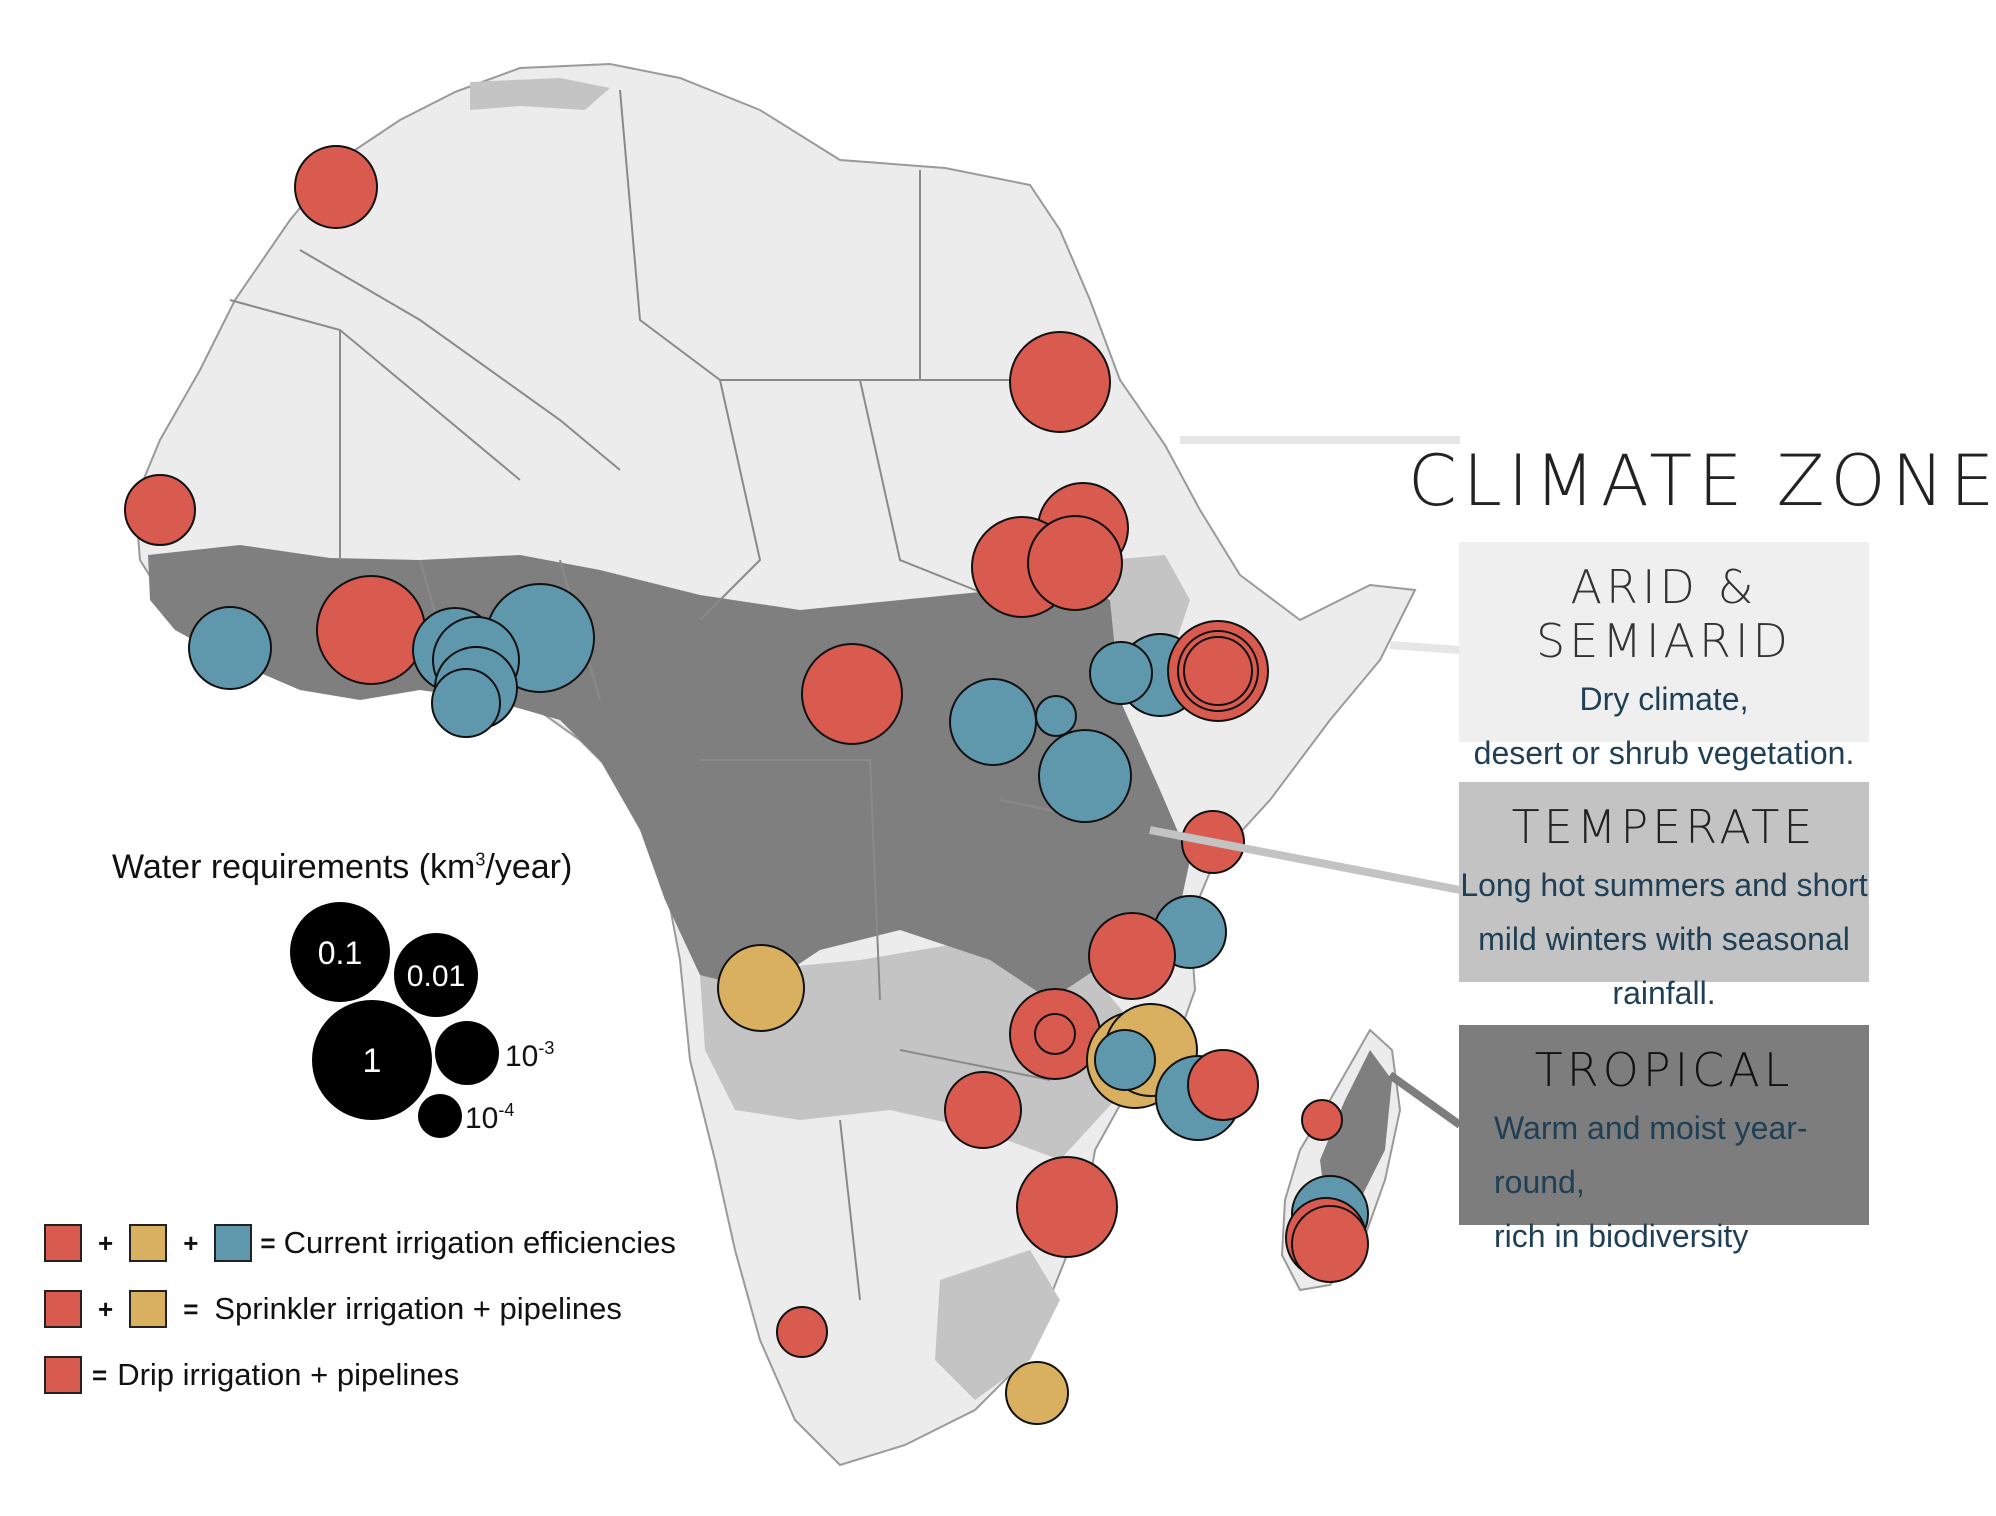 This screenshot has width=1996, height=1516. Describe the element at coordinates (1651, 1155) in the screenshot. I see `zone-desc-tropical-line1: Warm and moist year-round,` at that location.